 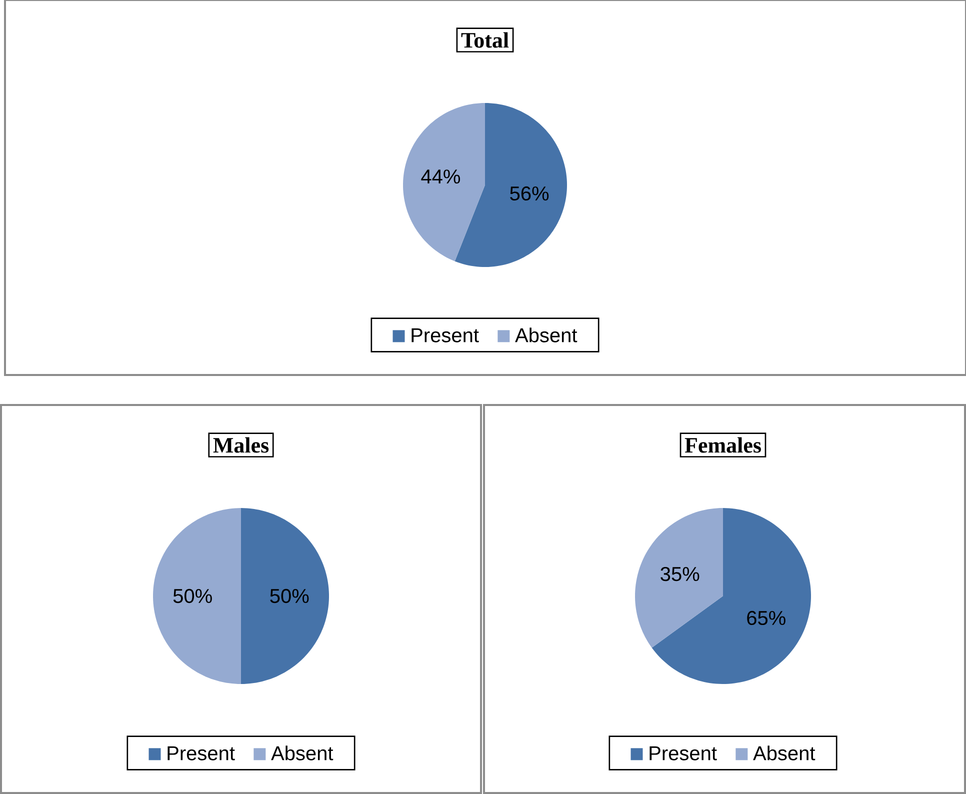 What do you see at coordinates (241, 445) in the screenshot?
I see `chart-title: Males` at bounding box center [241, 445].